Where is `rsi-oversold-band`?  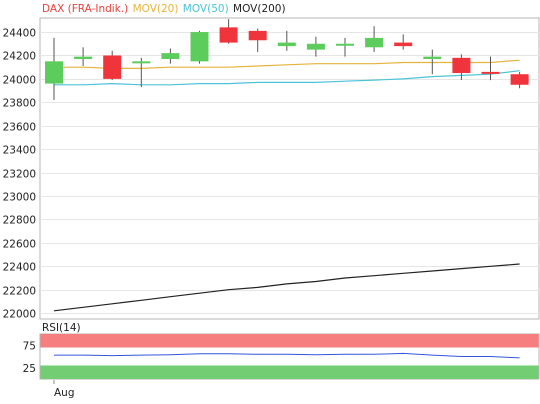
rsi-oversold-band is located at coordinates (289, 372).